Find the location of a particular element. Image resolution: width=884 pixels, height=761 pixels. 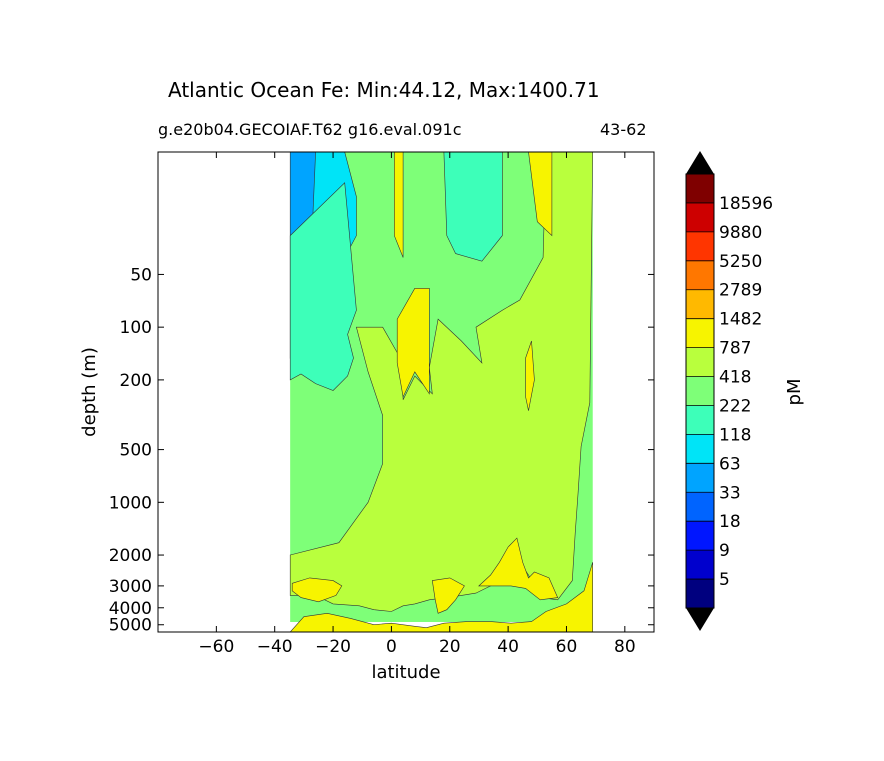

colorbar-tick-label: 1482 is located at coordinates (740, 320).